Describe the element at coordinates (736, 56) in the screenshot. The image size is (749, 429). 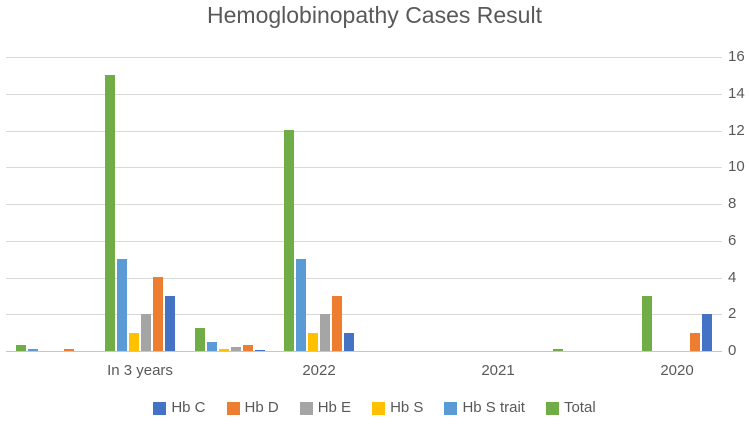
I see `y-tick-label: 16` at that location.